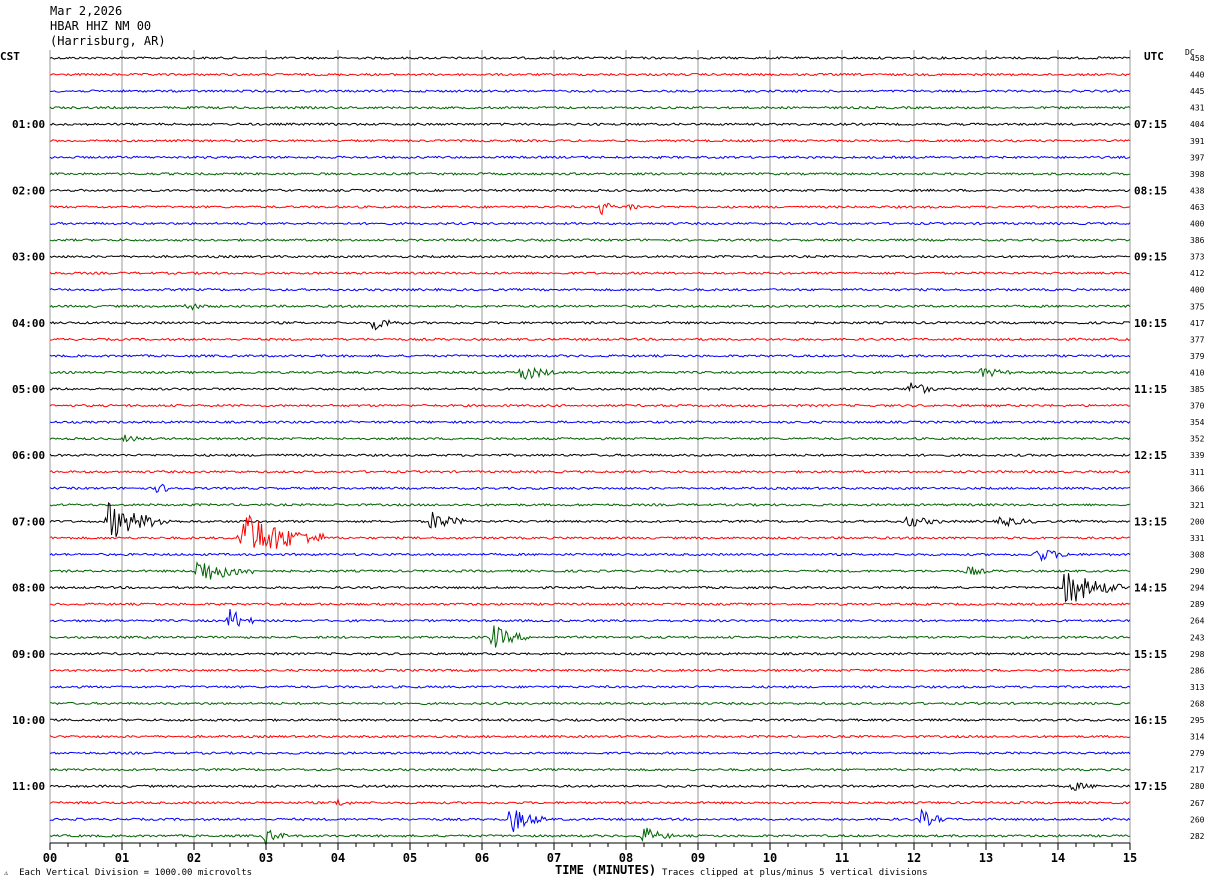 The height and width of the screenshot is (886, 1210). I want to click on x-tick-label: 08, so click(626, 858).